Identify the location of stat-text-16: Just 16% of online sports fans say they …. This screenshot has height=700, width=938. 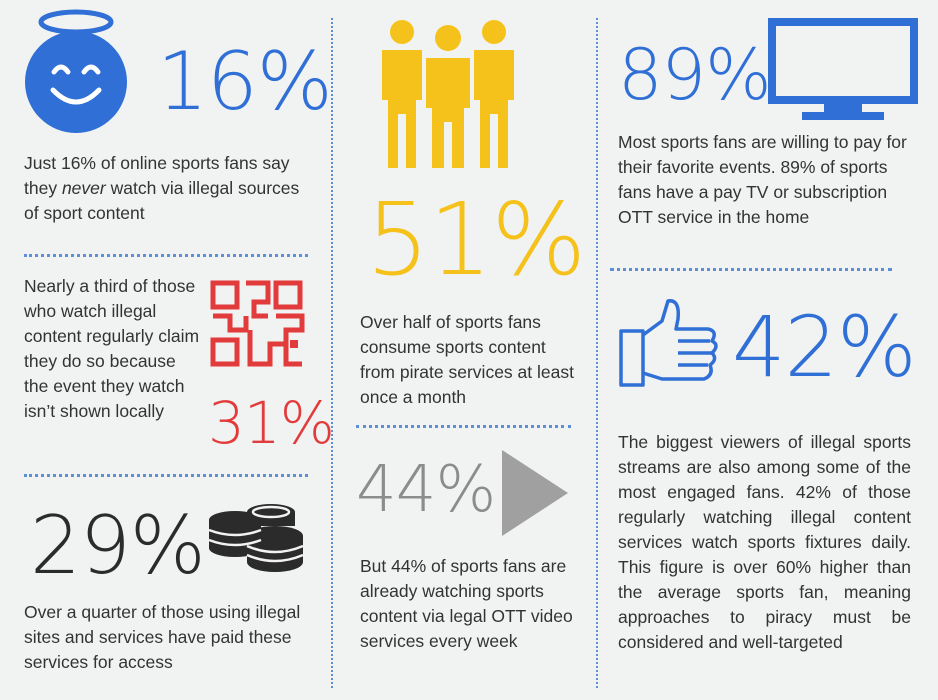
(162, 188).